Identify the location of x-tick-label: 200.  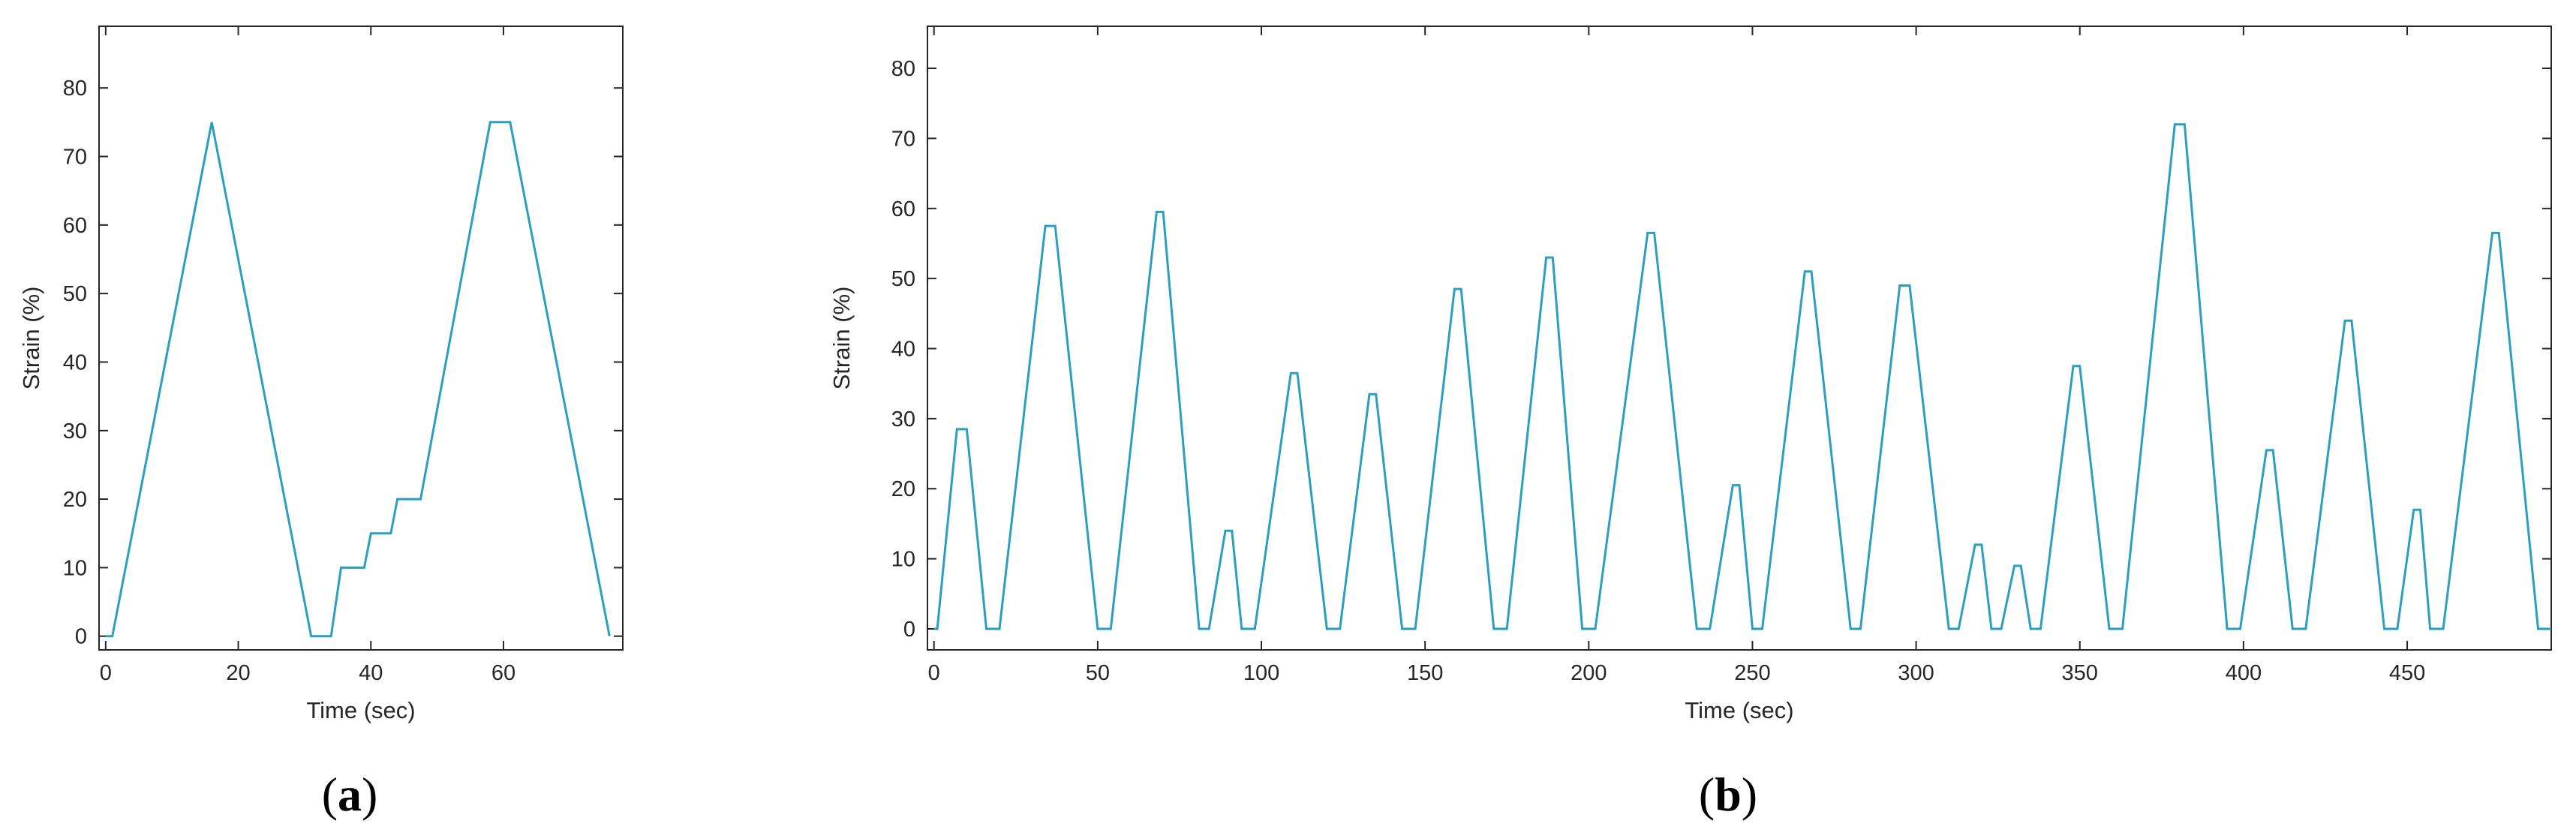
(1589, 673).